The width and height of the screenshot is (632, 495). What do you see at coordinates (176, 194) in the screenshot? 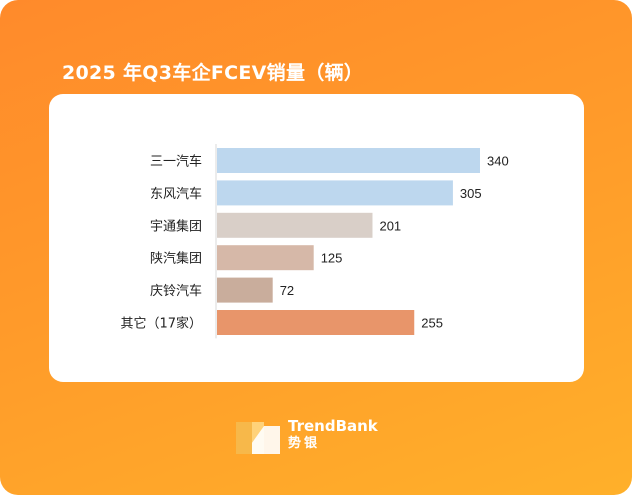
I see `category-label: 东风汽车` at bounding box center [176, 194].